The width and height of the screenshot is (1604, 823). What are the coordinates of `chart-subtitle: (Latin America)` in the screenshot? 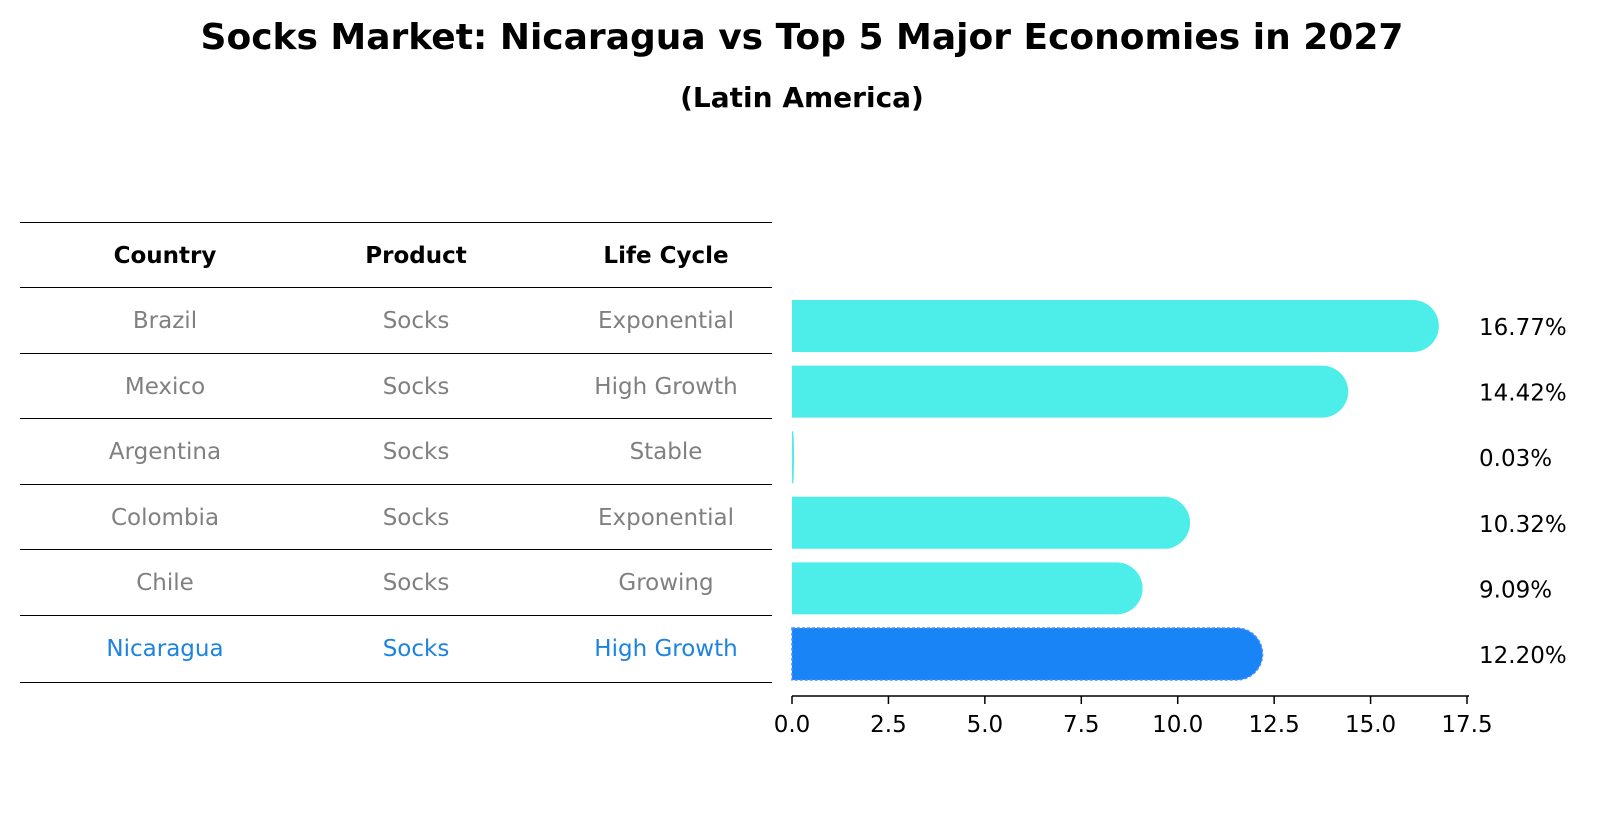 It's located at (802, 97).